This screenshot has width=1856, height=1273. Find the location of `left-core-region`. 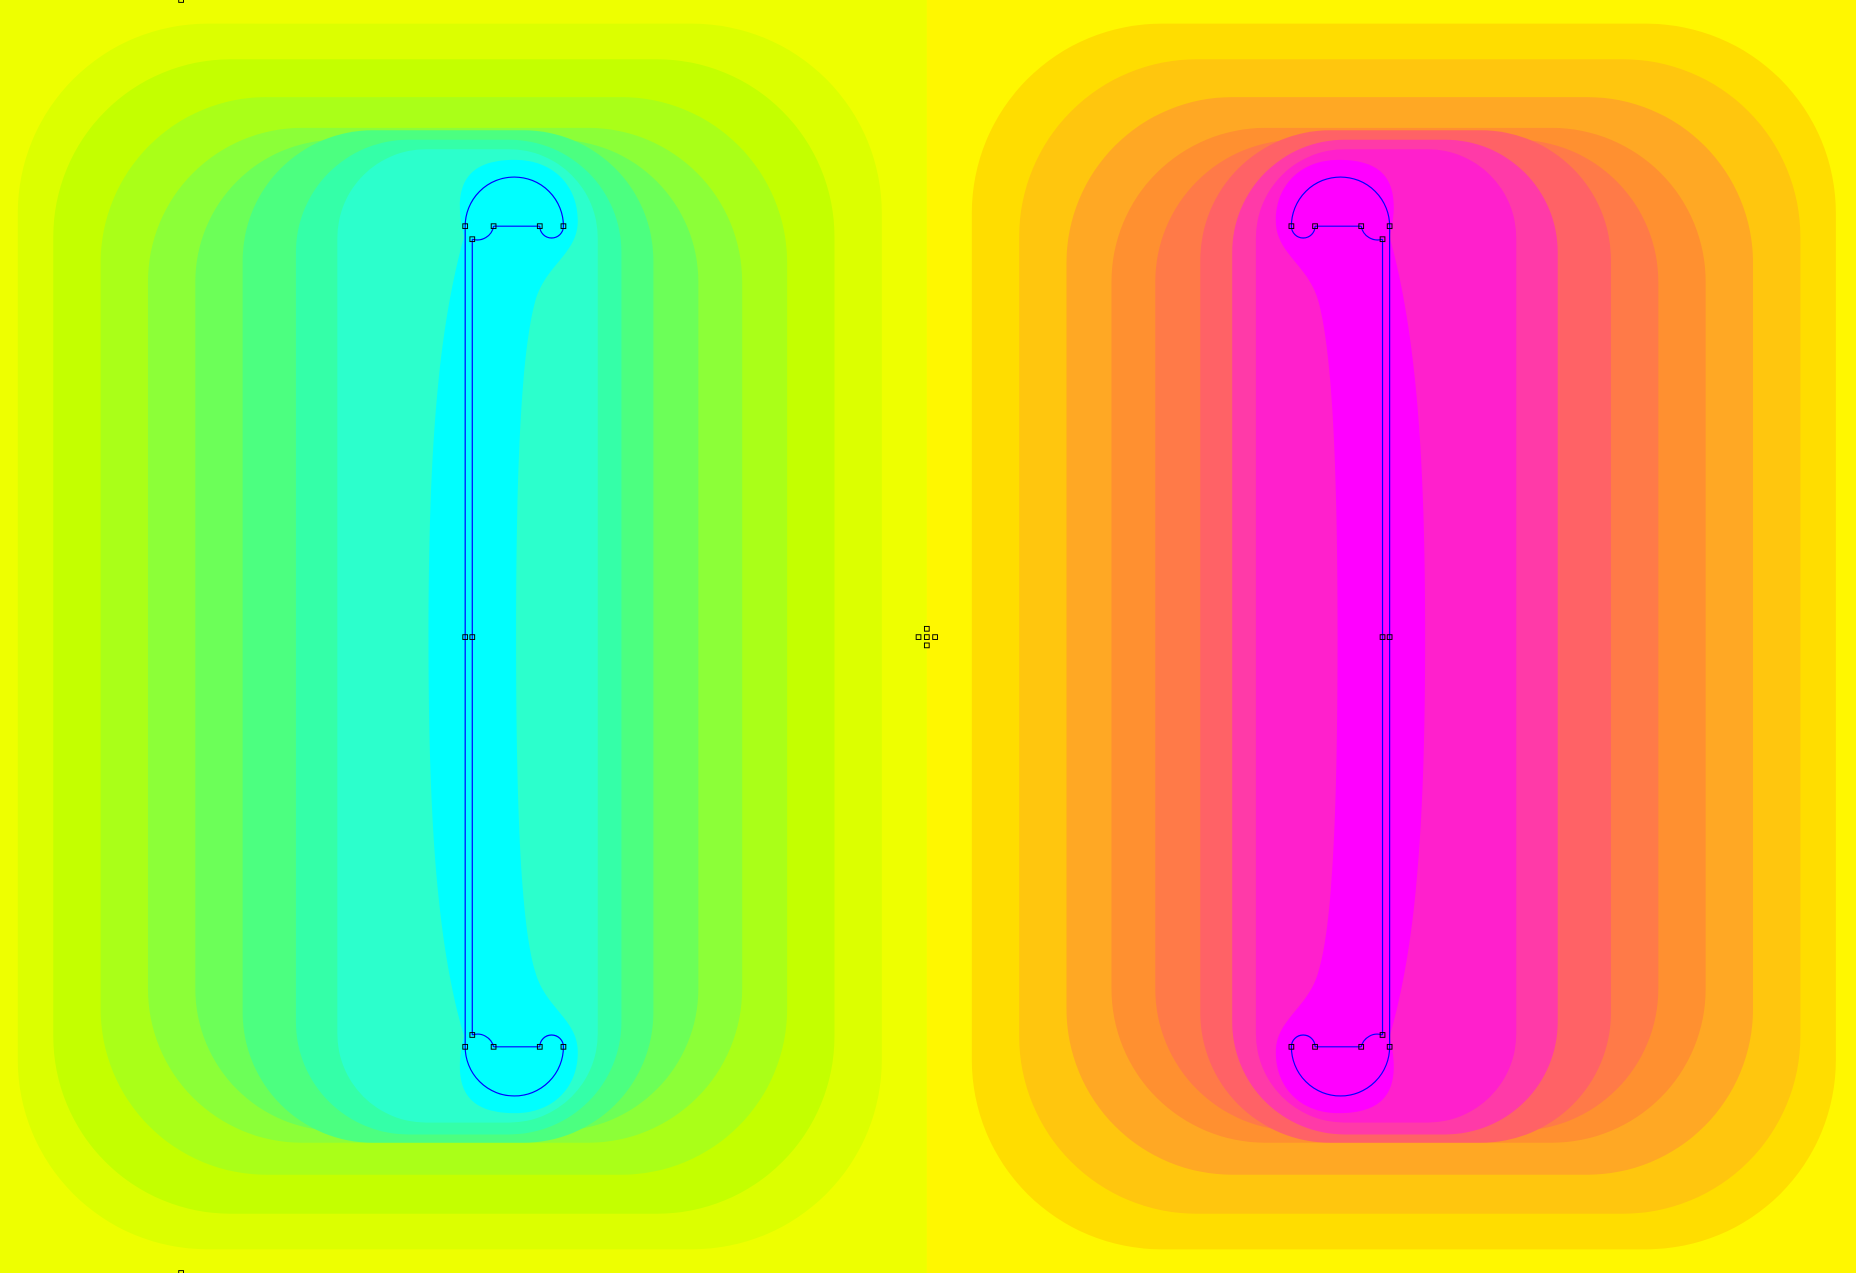

left-core-region is located at coordinates (503, 636).